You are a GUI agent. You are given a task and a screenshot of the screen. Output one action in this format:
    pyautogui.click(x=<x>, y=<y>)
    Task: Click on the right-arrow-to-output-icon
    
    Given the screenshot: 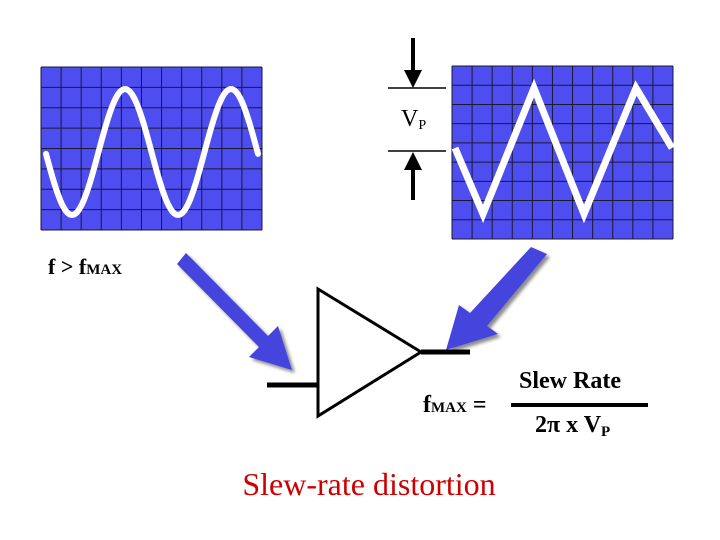 What is the action you would take?
    pyautogui.click(x=496, y=298)
    